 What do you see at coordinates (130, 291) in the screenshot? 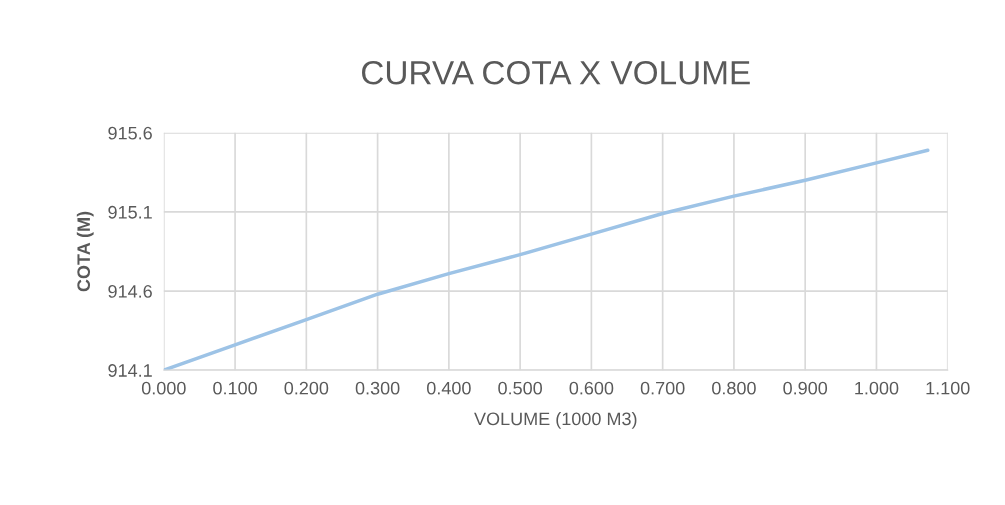
I see `y-tick-label: 914.6` at bounding box center [130, 291].